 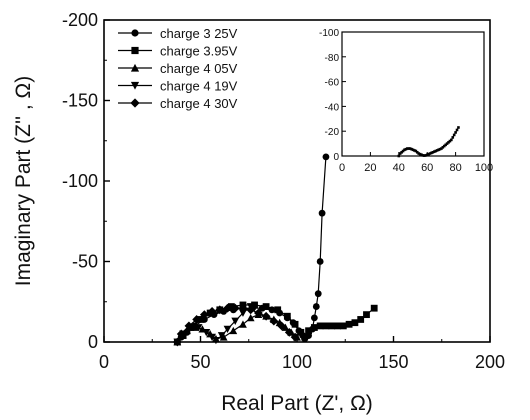 What do you see at coordinates (427, 168) in the screenshot?
I see `inset-x-tick-label: 60` at bounding box center [427, 168].